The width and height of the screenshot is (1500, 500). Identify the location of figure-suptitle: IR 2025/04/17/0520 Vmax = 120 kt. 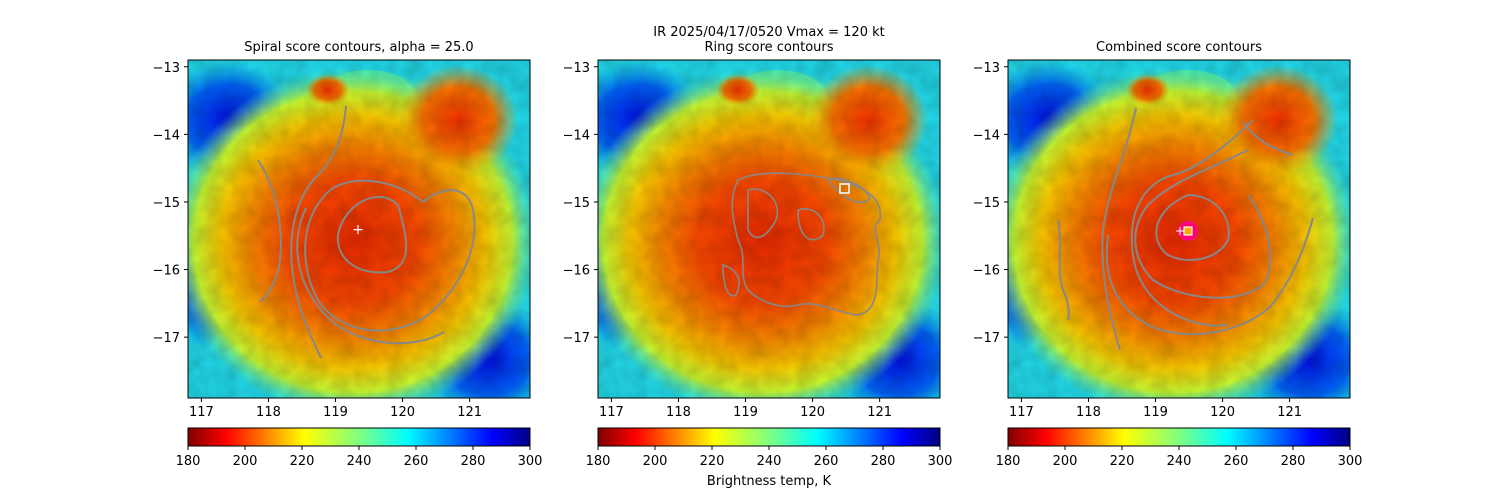
(768, 32).